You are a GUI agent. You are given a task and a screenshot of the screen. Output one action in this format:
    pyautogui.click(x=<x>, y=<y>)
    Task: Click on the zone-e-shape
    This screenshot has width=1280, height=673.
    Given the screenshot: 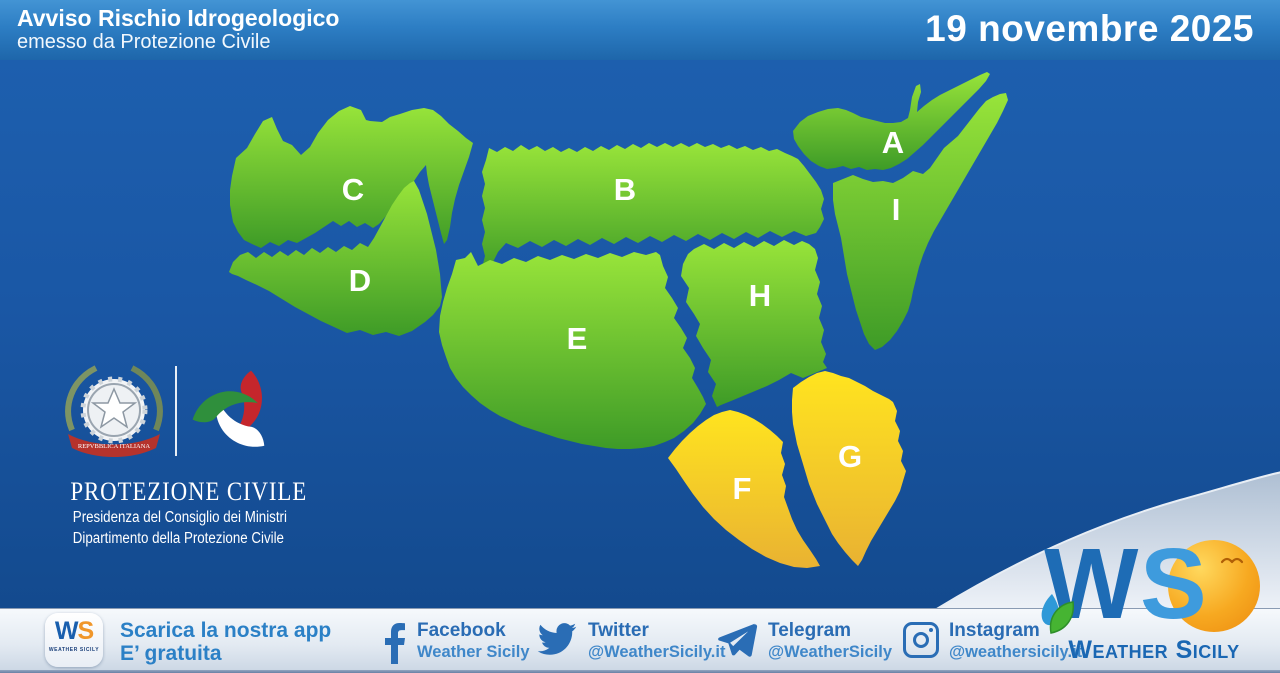 What is the action you would take?
    pyautogui.click(x=572, y=350)
    